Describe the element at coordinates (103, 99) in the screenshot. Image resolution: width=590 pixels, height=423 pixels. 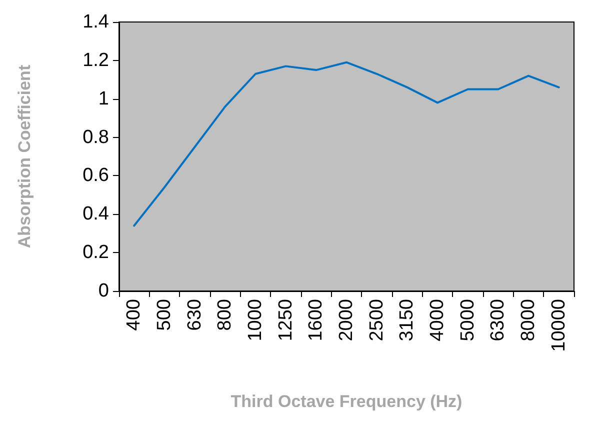
I see `y-tick-label: 1` at that location.